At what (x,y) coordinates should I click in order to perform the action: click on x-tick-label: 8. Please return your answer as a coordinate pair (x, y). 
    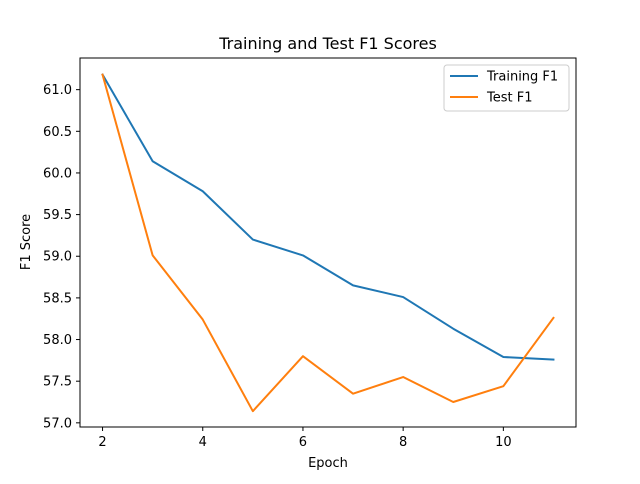
    Looking at the image, I should click on (403, 442).